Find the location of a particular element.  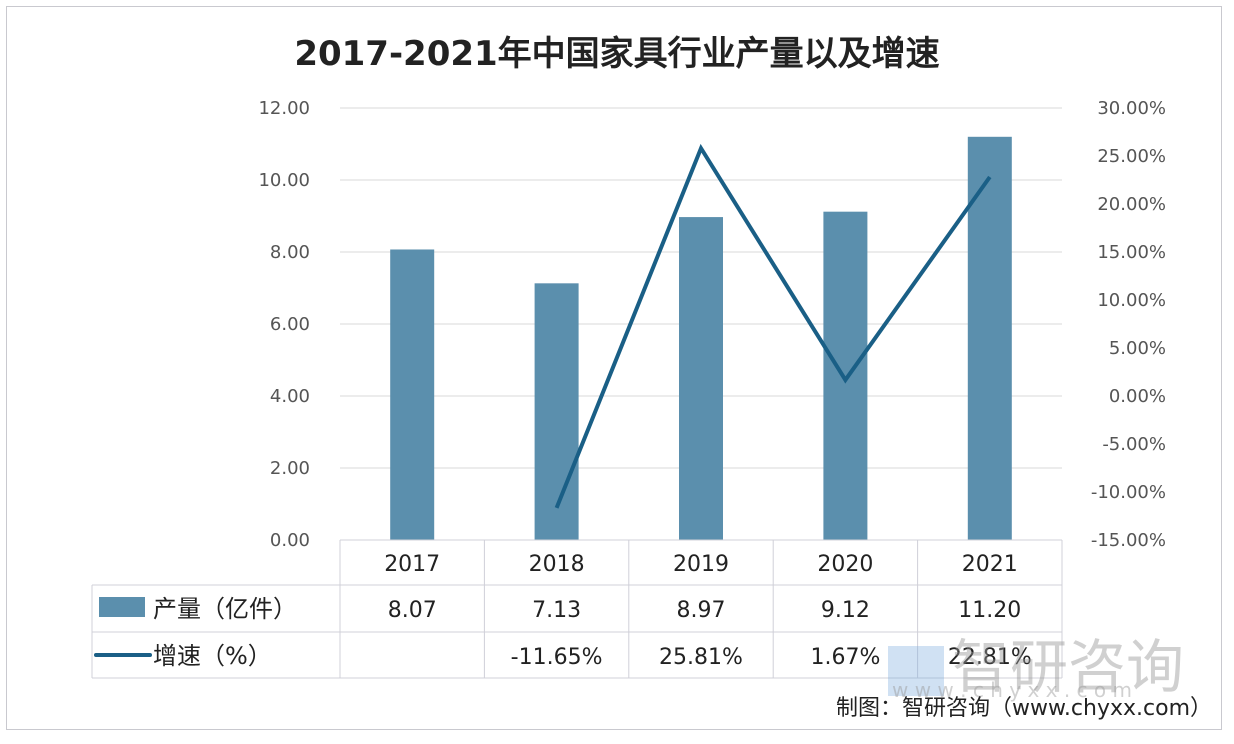

bar-value-label: 8.07 is located at coordinates (412, 610).